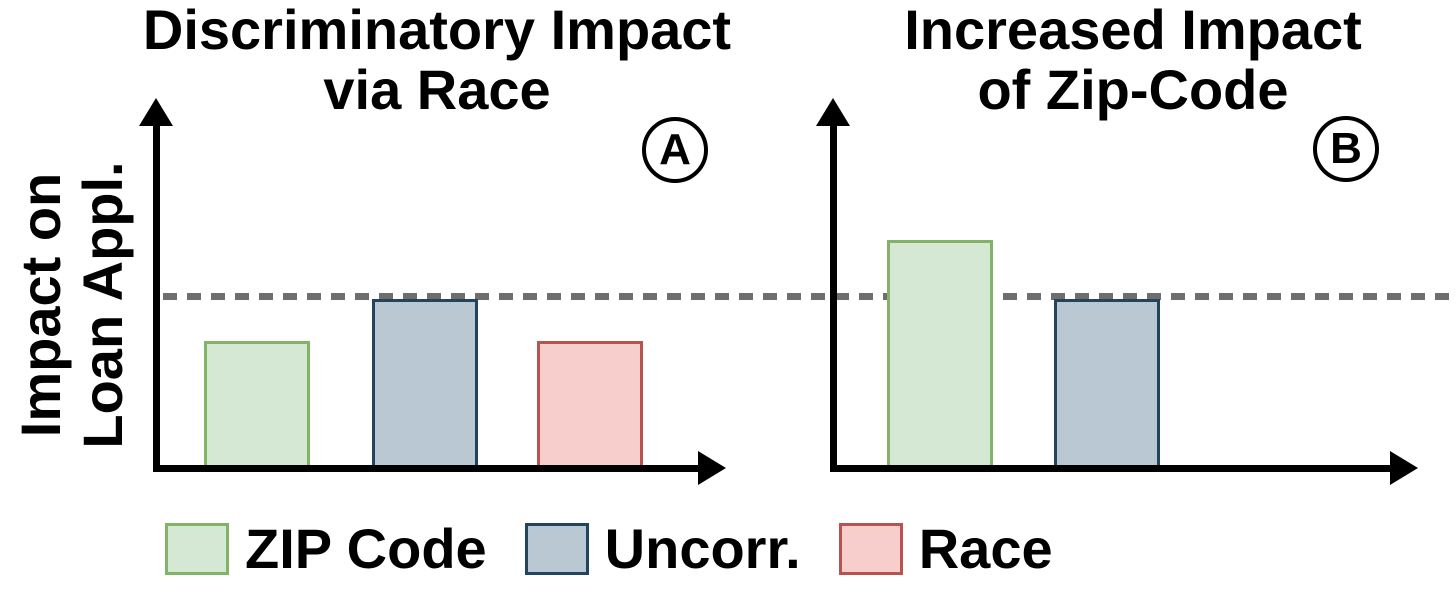 This screenshot has height=597, width=1456. Describe the element at coordinates (1404, 468) in the screenshot. I see `panel-b-x-axis-arrow-icon` at that location.